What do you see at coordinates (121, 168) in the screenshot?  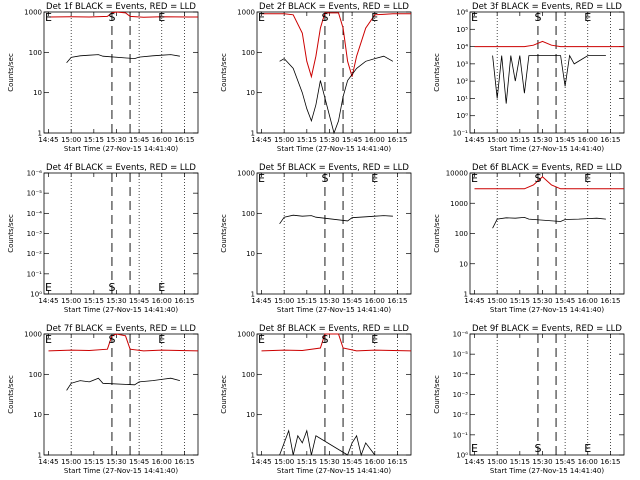 I see `panel-title: Det 4f BLACK = Events, RED = LLD` at bounding box center [121, 168].